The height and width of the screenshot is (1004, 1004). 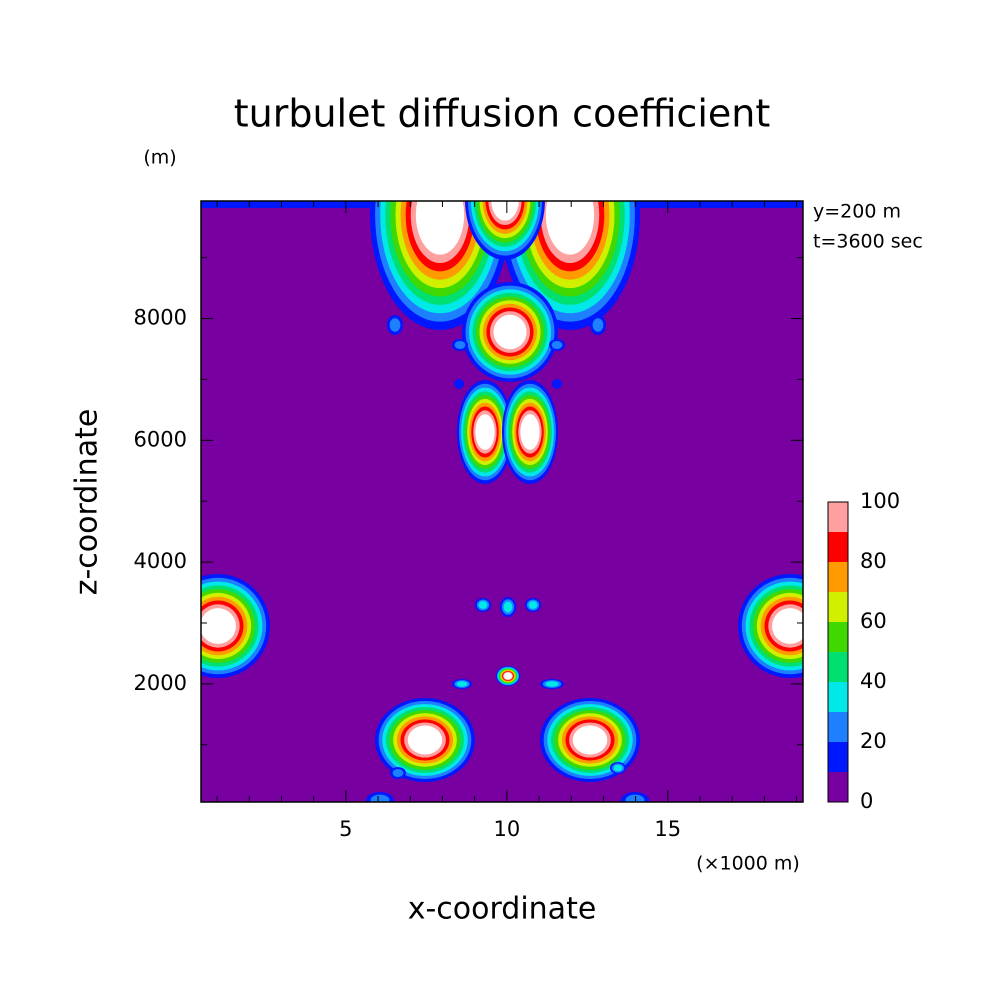 I want to click on annotation: t=3600 sec, so click(x=868, y=242).